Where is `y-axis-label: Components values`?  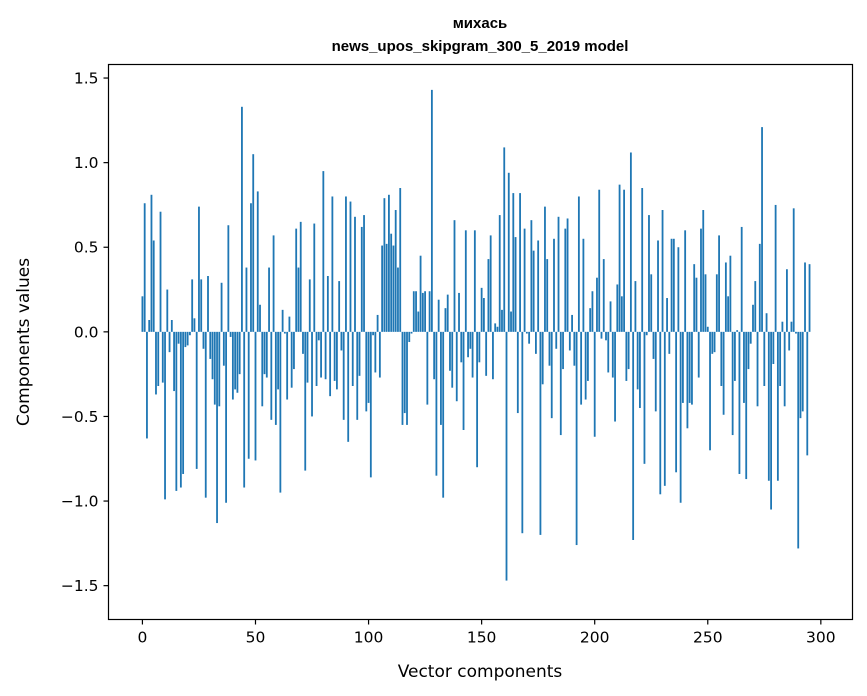
y-axis-label: Components values is located at coordinates (24, 342).